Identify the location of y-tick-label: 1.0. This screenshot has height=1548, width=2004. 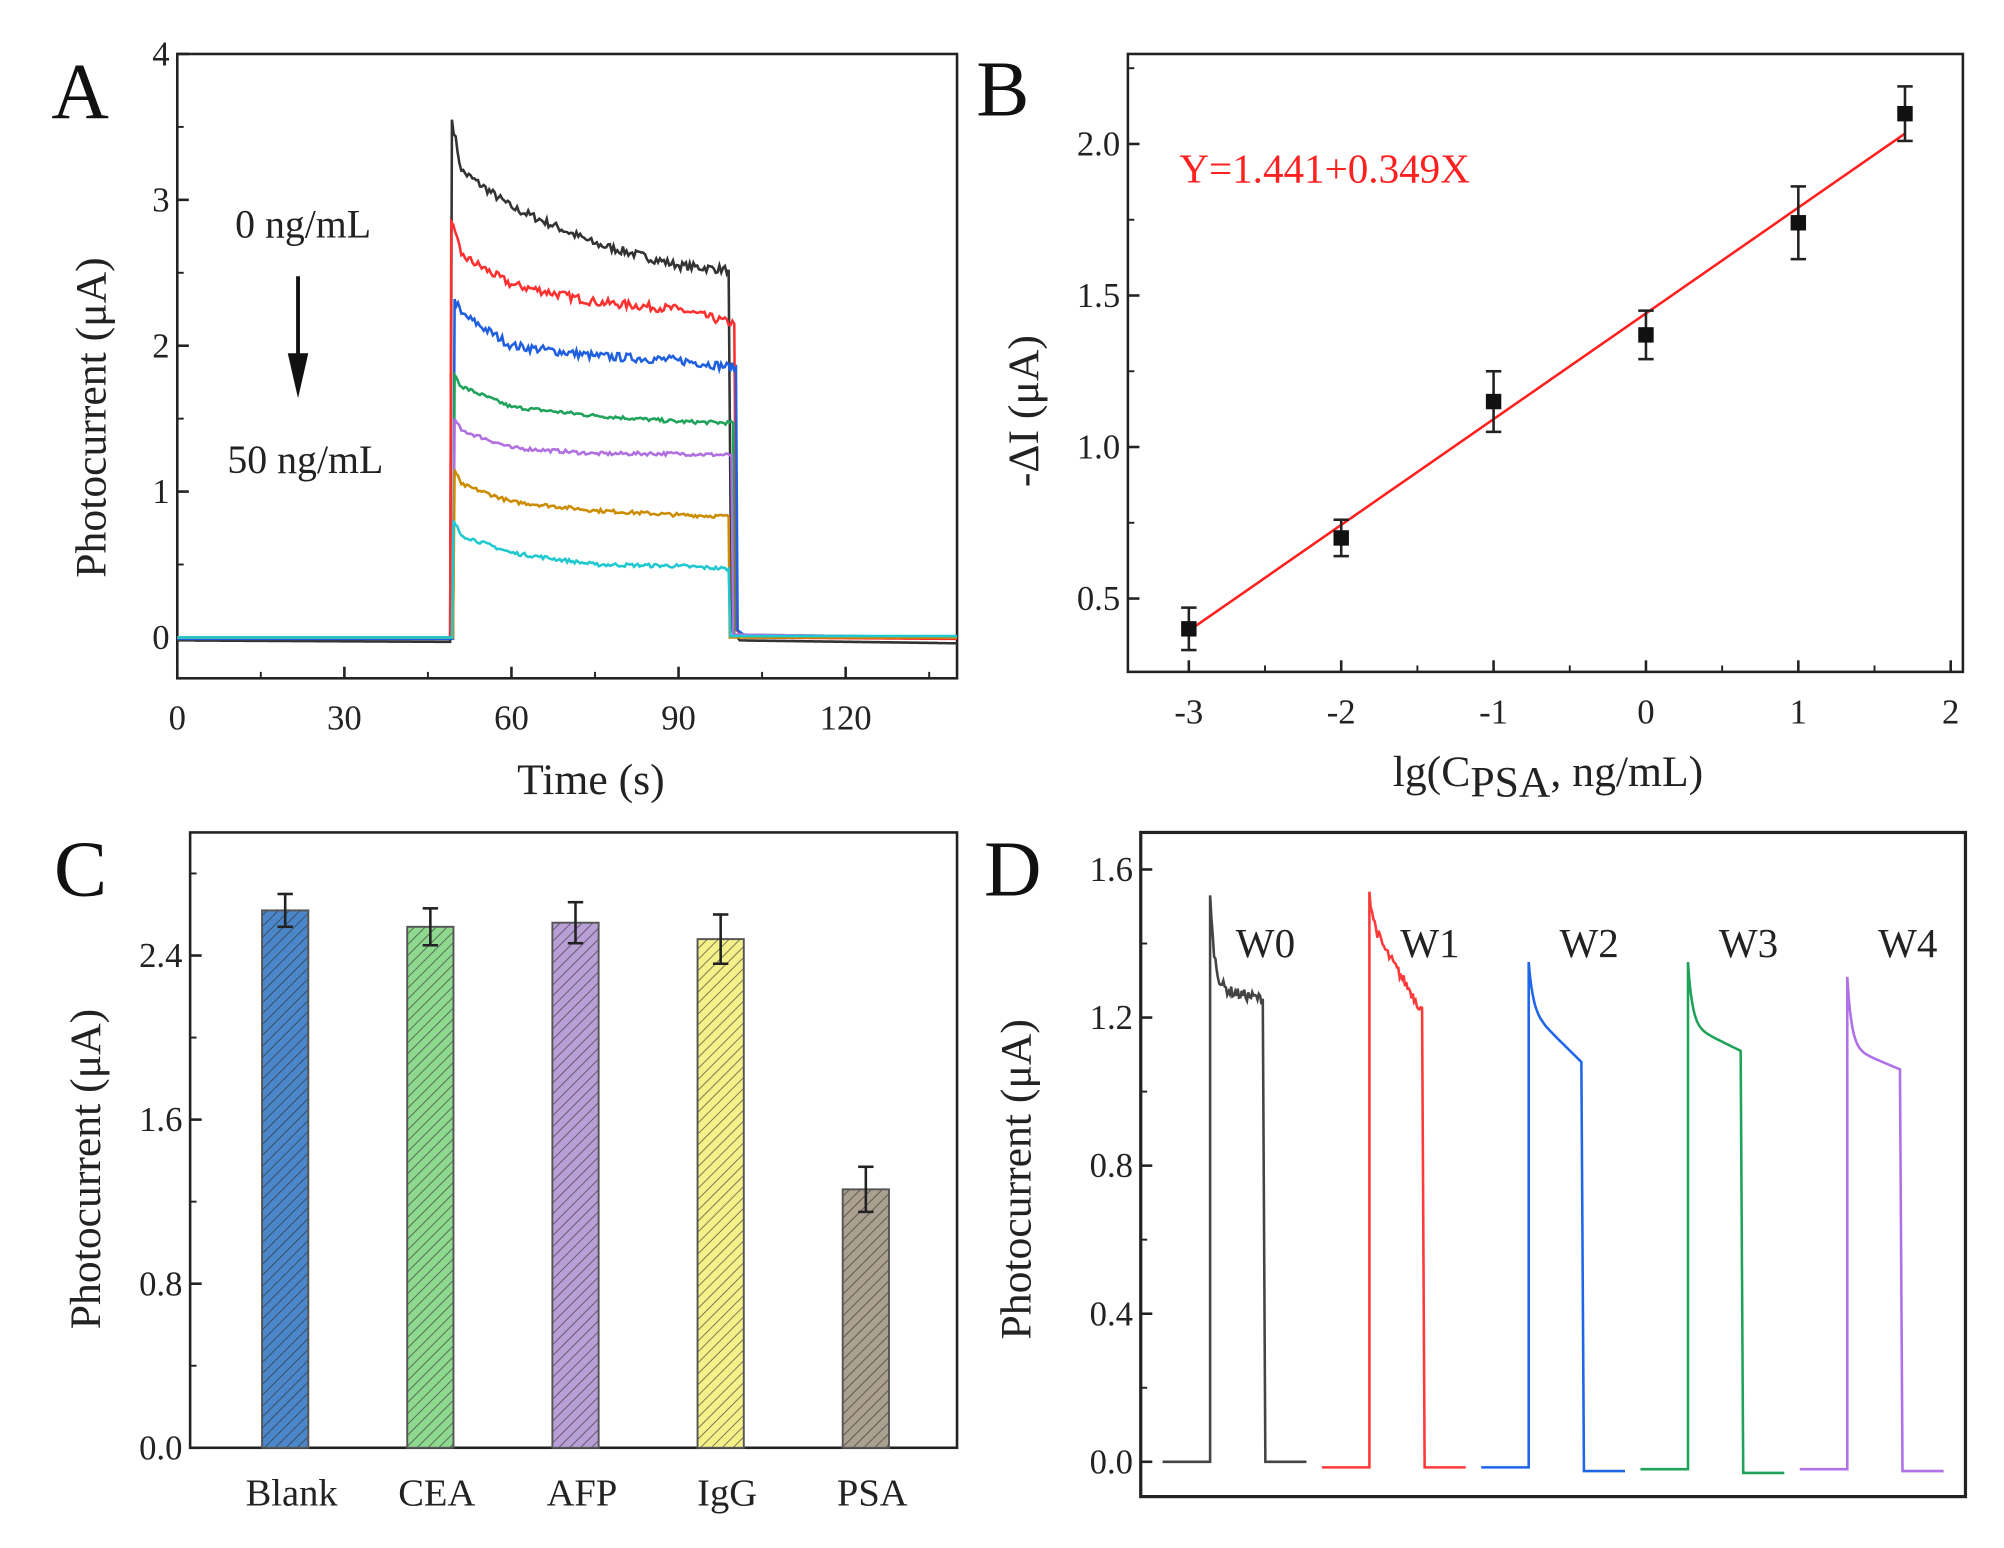
(1098, 447).